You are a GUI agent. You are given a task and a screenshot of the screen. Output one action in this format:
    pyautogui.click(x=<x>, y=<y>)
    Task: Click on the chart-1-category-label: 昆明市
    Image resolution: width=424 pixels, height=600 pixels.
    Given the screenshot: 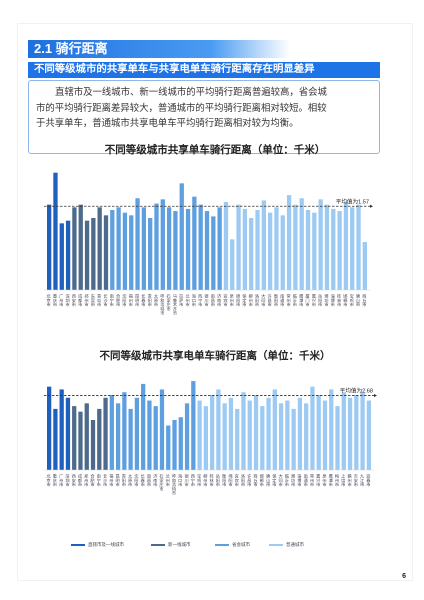 What is the action you would take?
    pyautogui.click(x=137, y=301)
    